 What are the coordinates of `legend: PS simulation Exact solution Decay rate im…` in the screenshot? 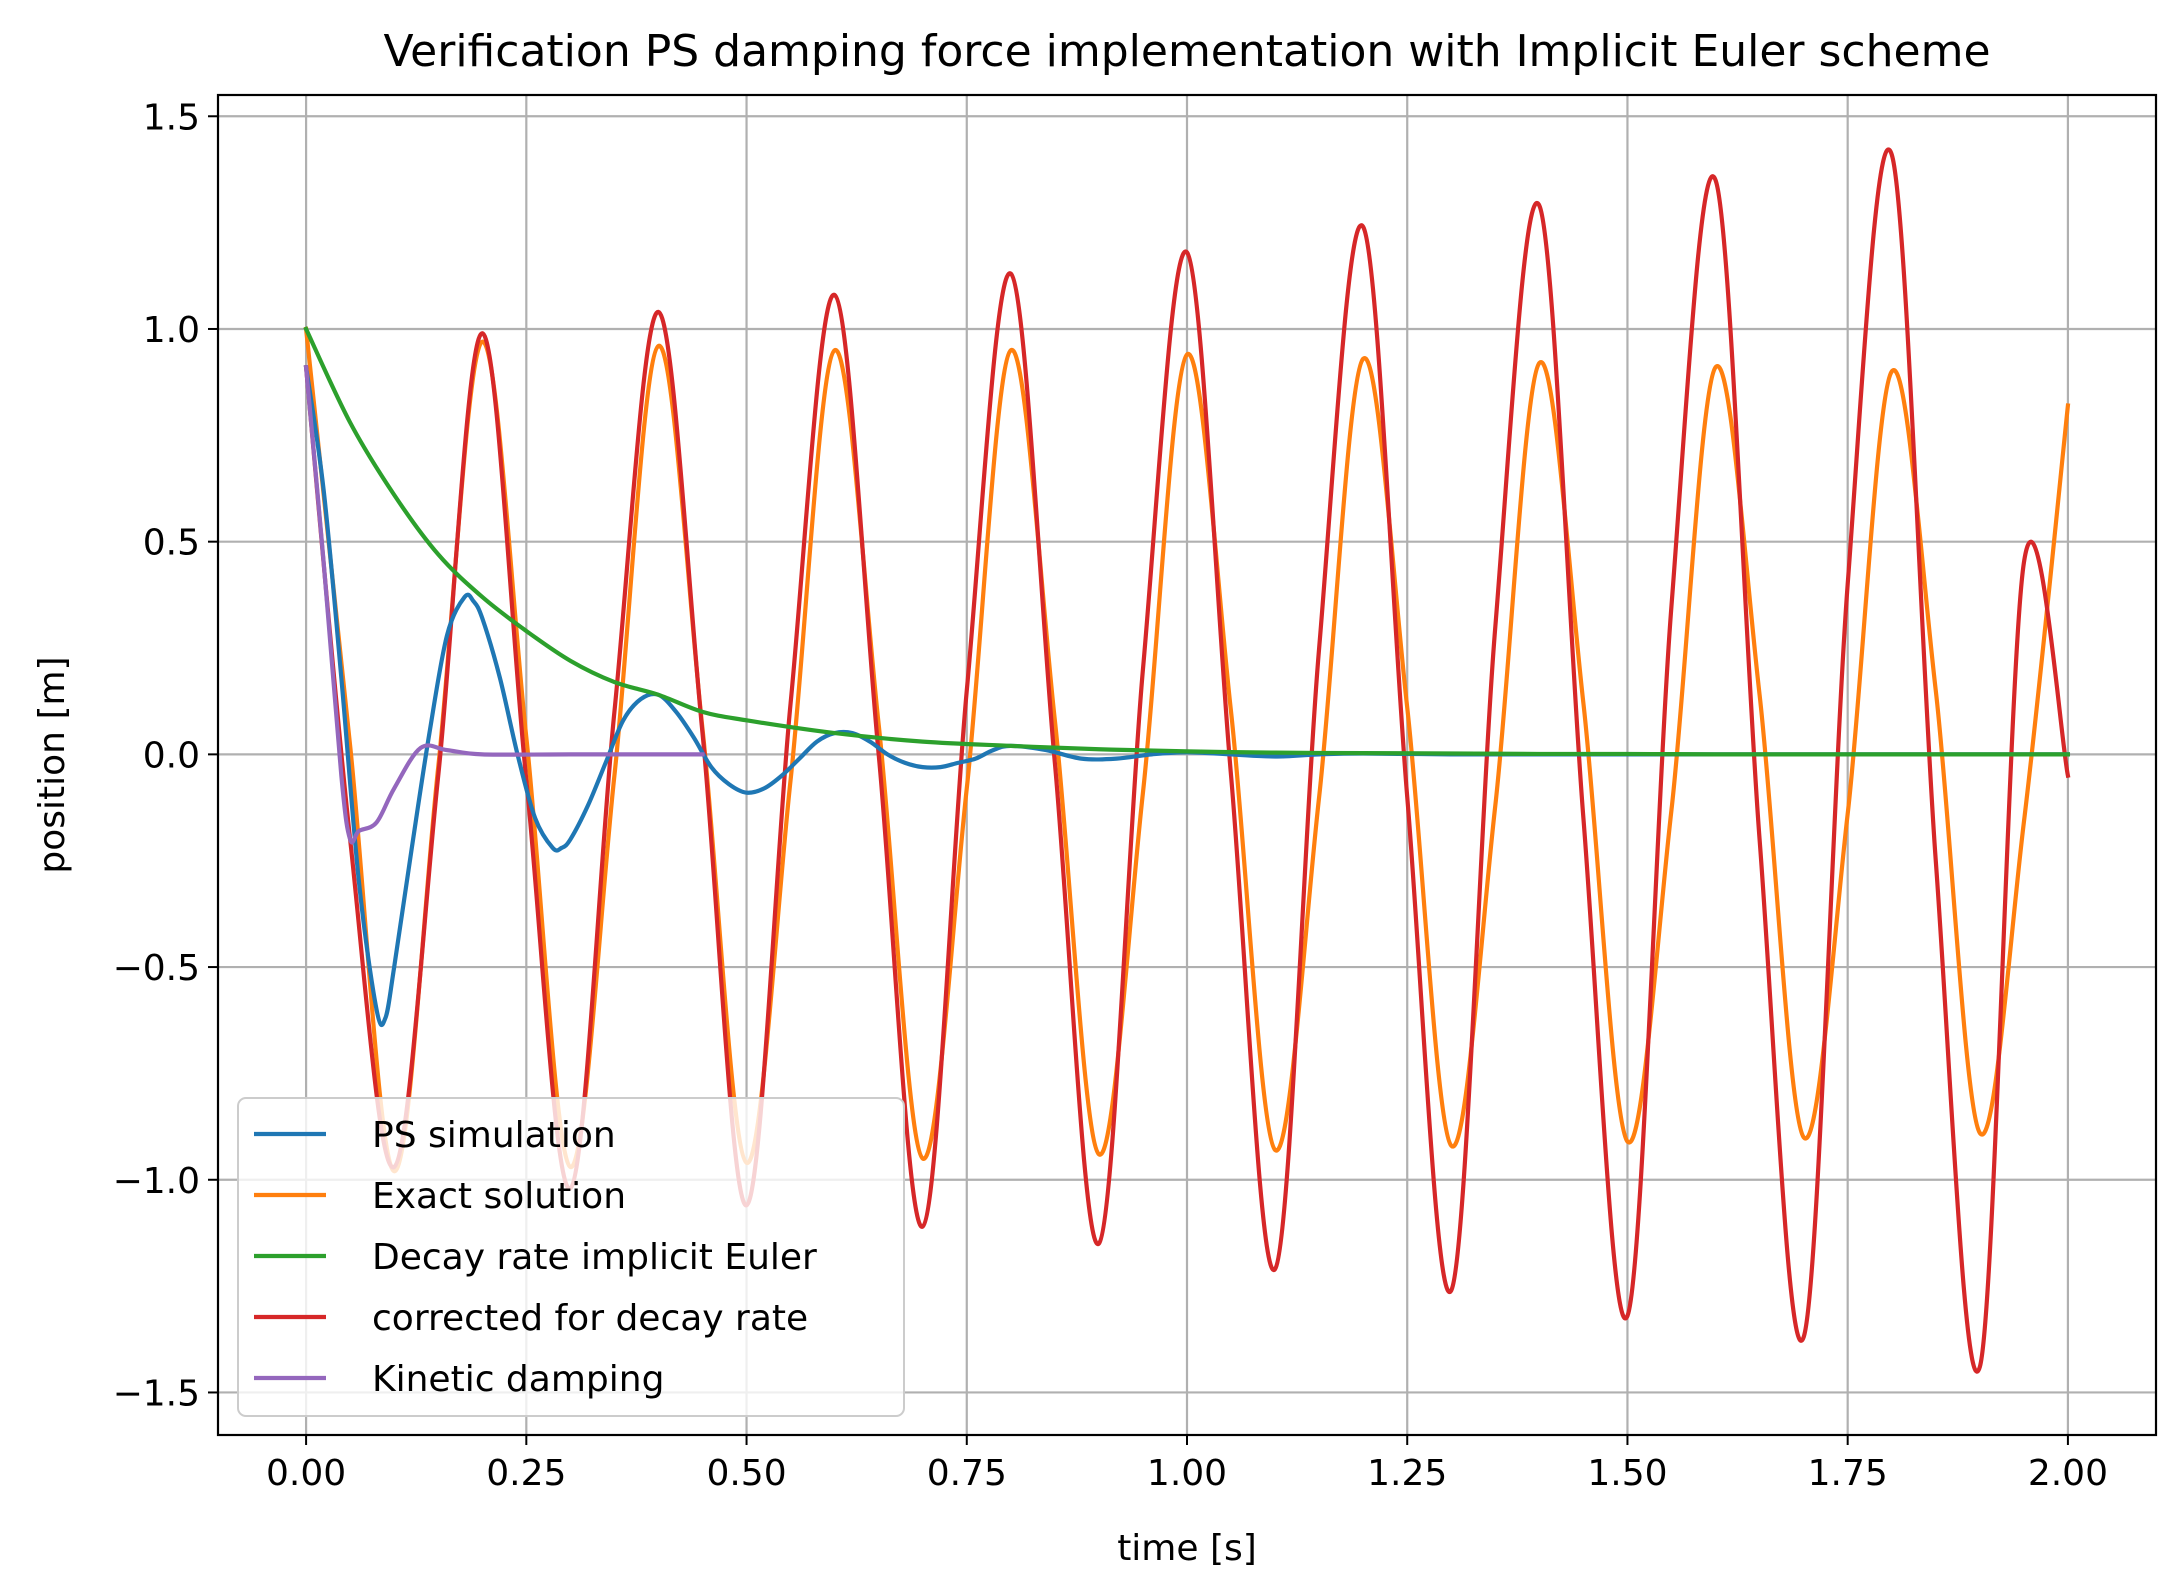 It's located at (571, 1257).